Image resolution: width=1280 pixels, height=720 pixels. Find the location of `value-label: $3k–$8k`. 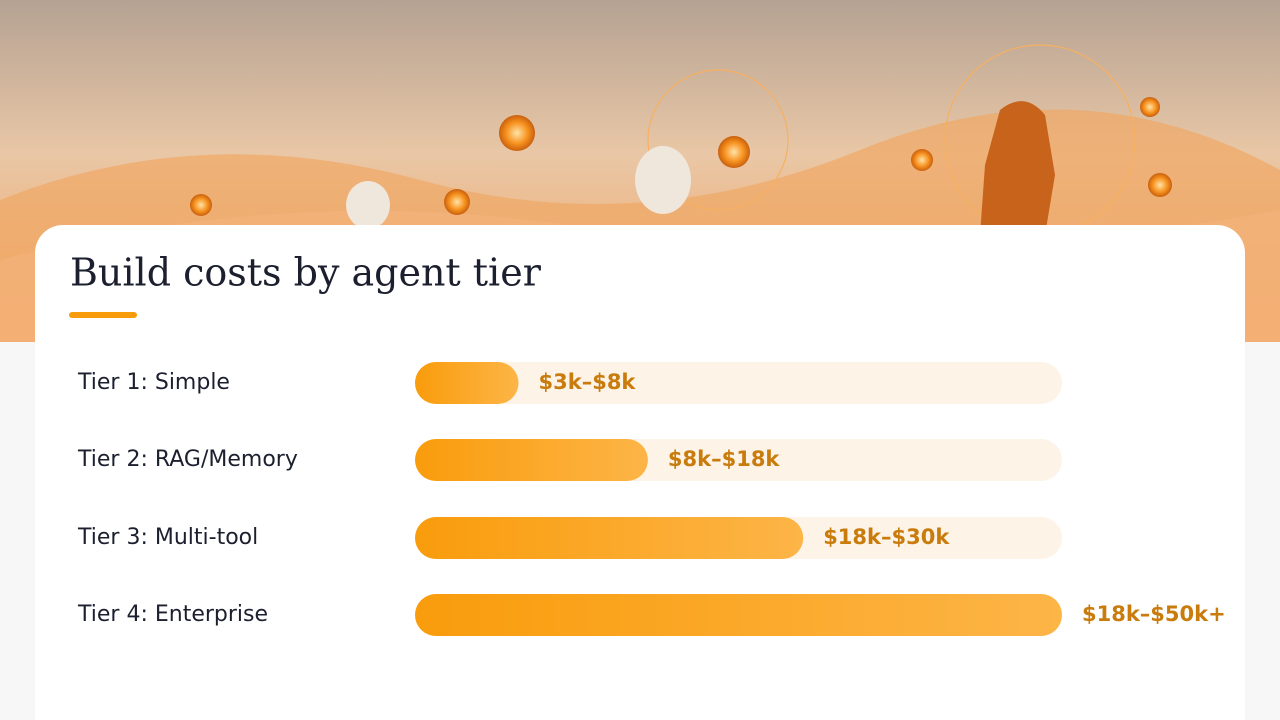

value-label: $3k–$8k is located at coordinates (588, 382).